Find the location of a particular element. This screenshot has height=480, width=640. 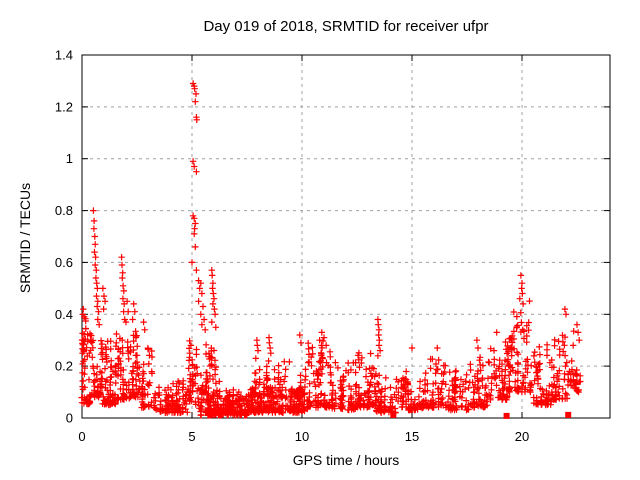

y-tick-label: 0.2 is located at coordinates (64, 366).